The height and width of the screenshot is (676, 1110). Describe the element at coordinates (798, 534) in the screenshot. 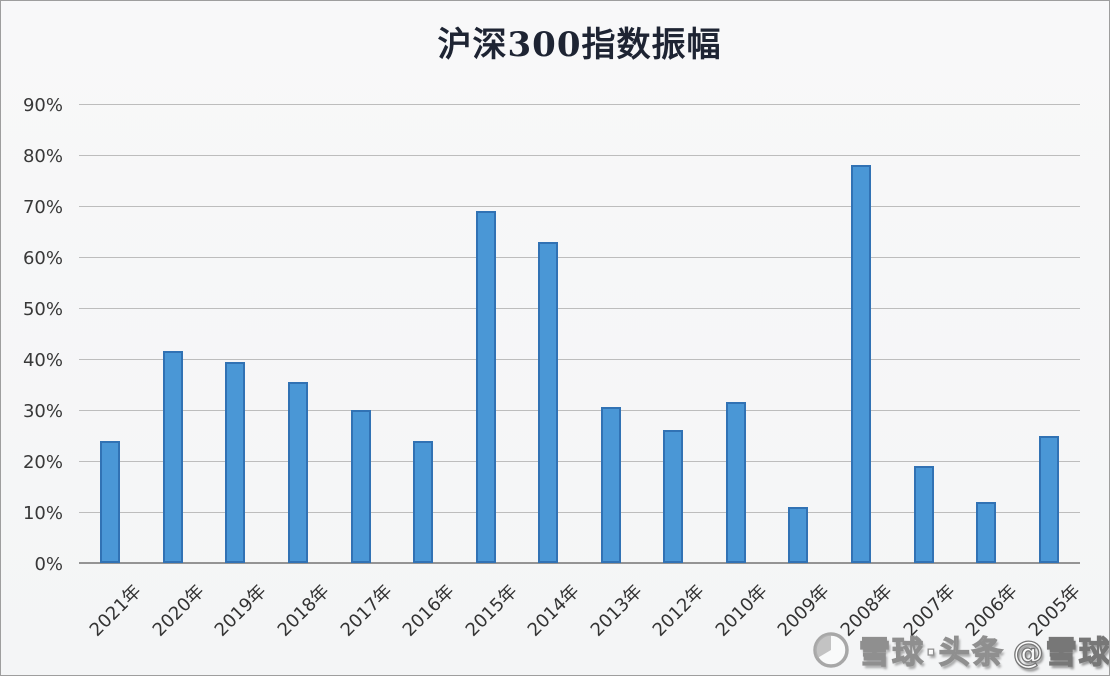

I see `bar-2009年` at that location.